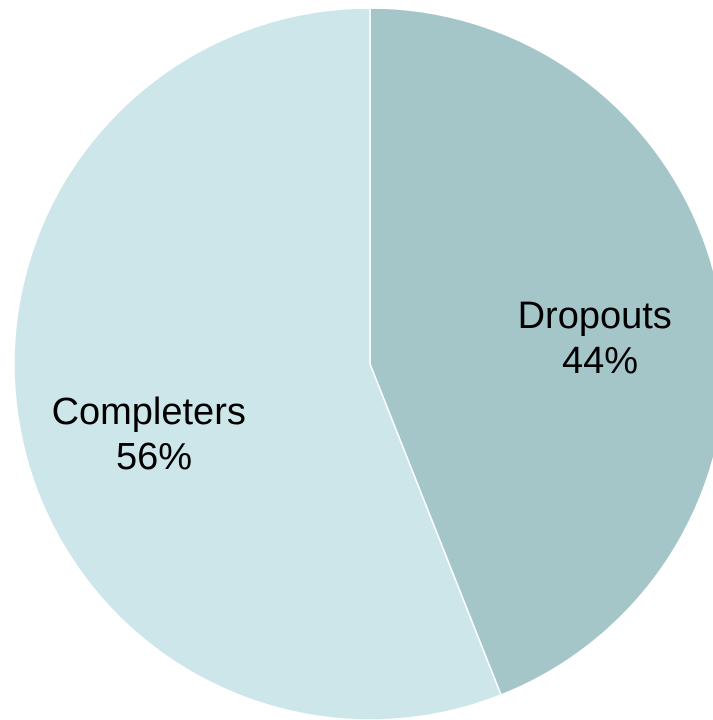 The height and width of the screenshot is (720, 713). I want to click on slice-label-dropouts: Dropouts 44%, so click(600, 338).